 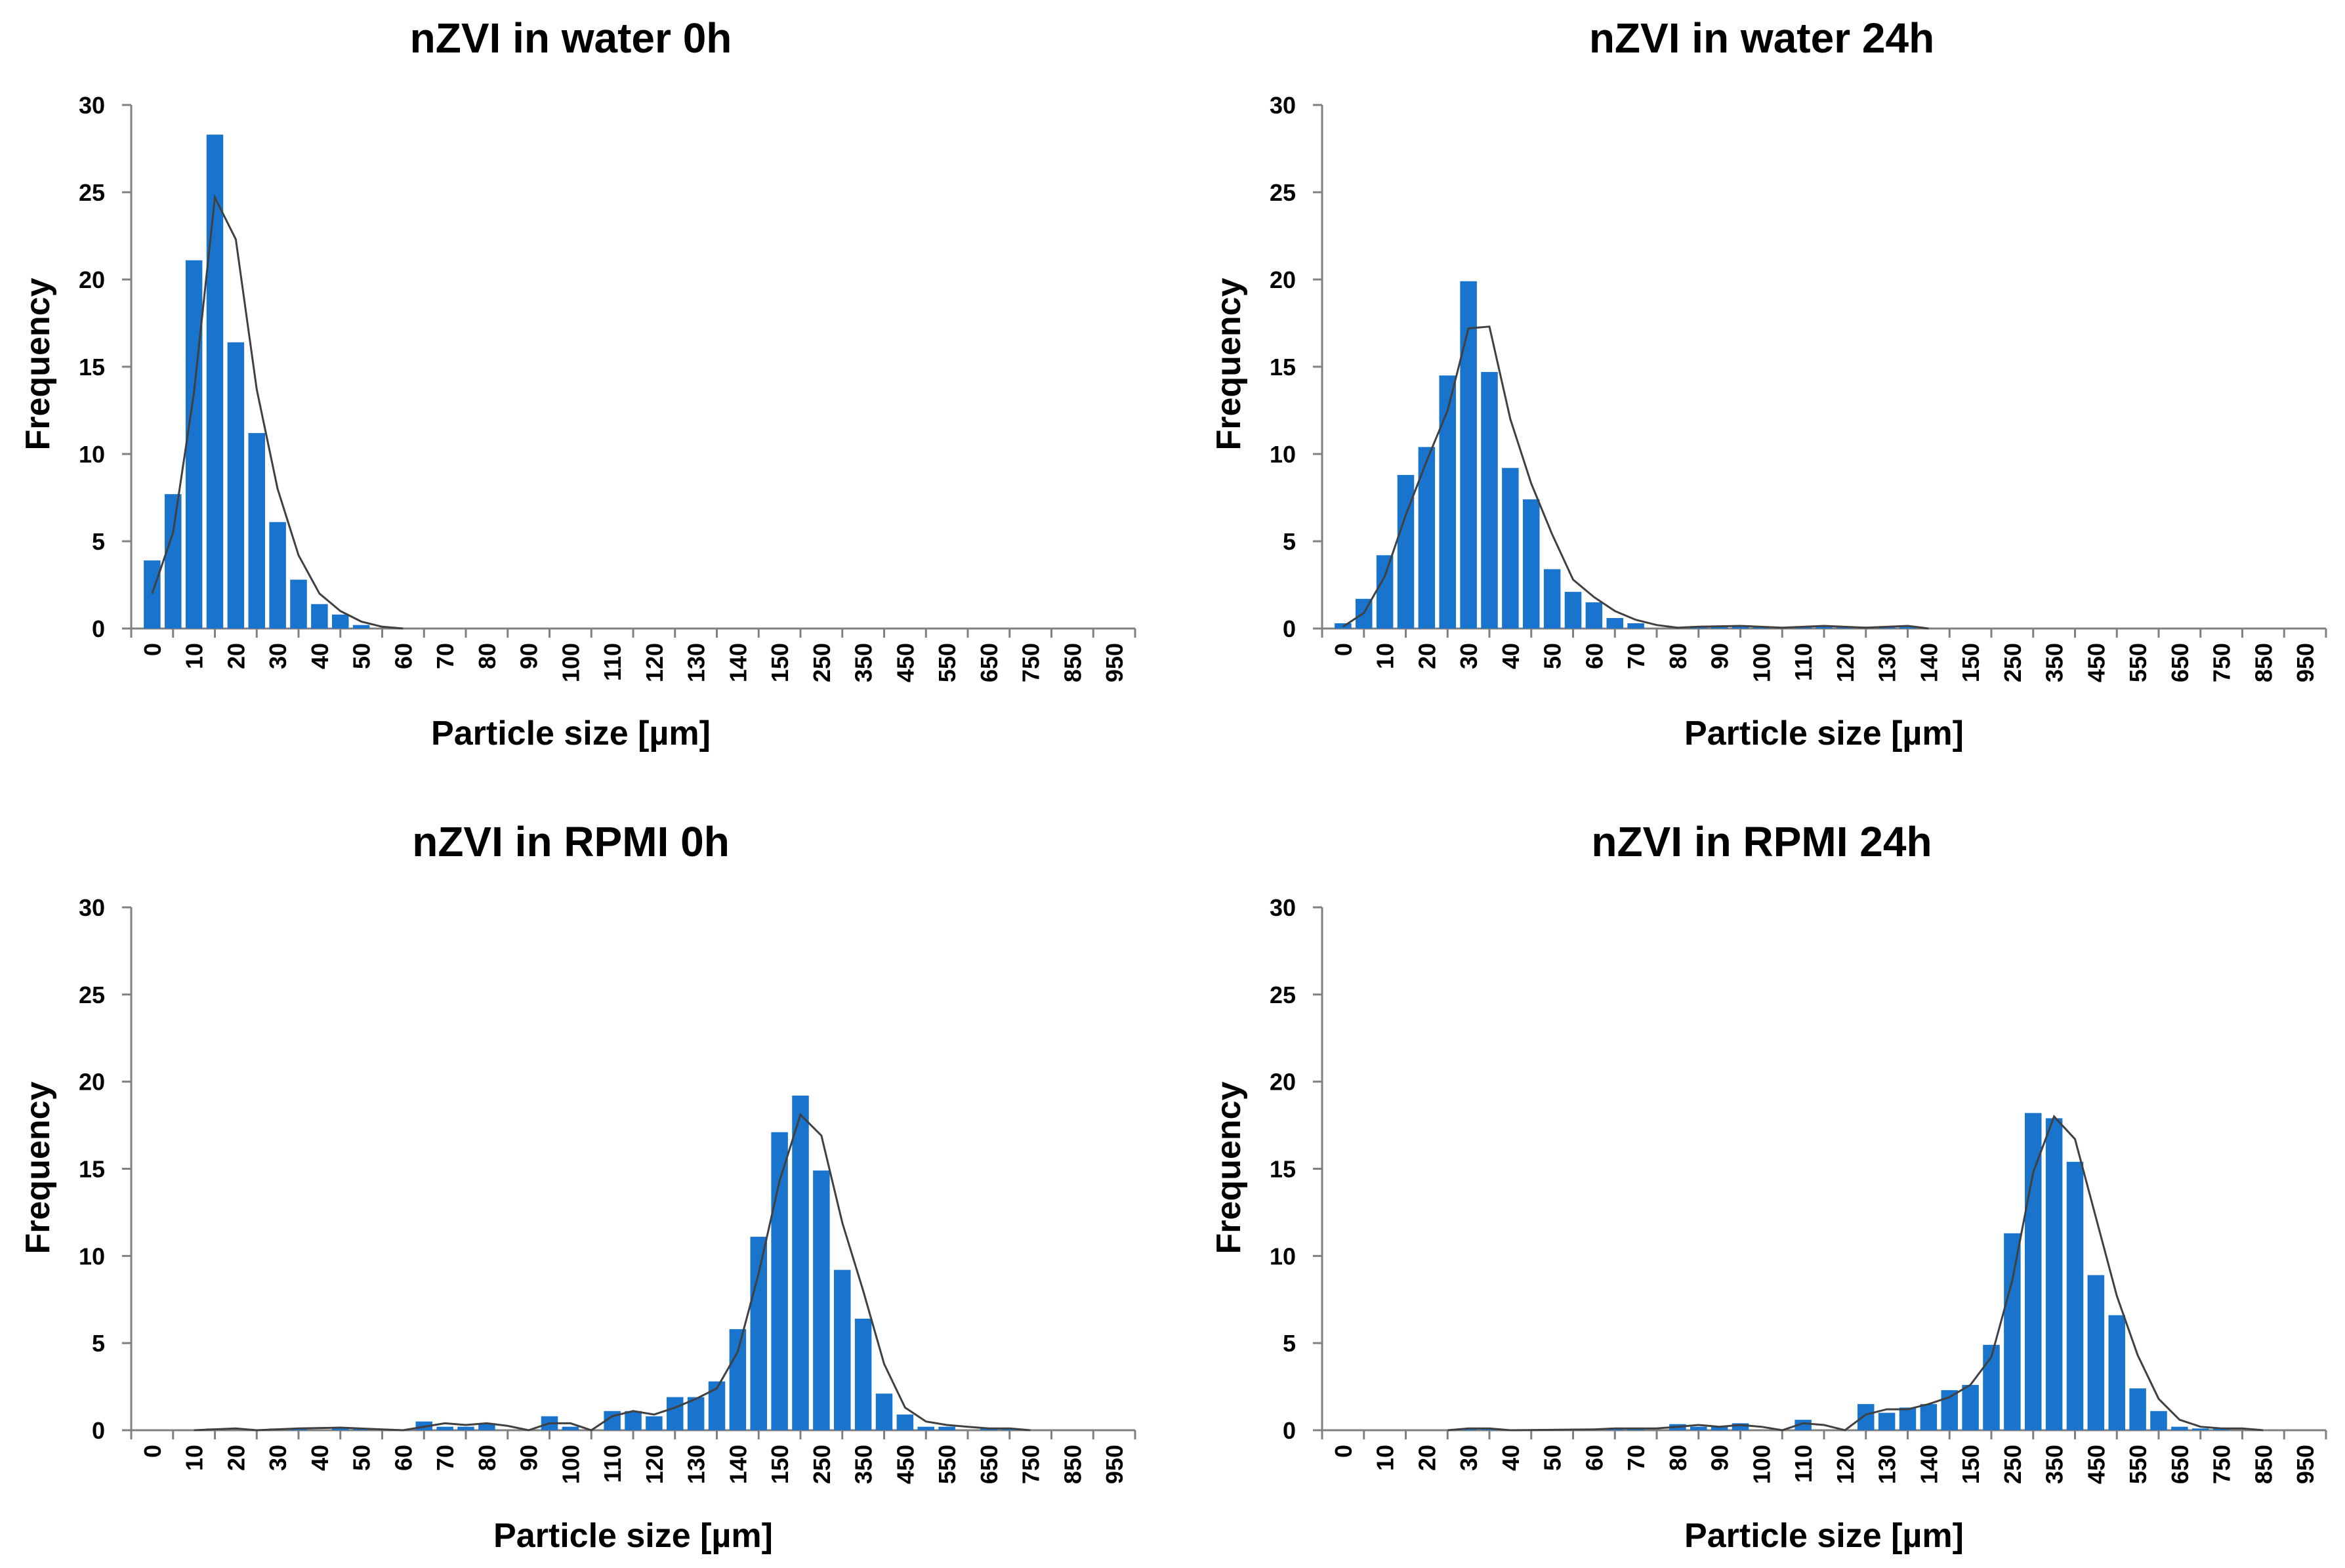 What do you see at coordinates (98, 1430) in the screenshot?
I see `y-tick-label: 0` at bounding box center [98, 1430].